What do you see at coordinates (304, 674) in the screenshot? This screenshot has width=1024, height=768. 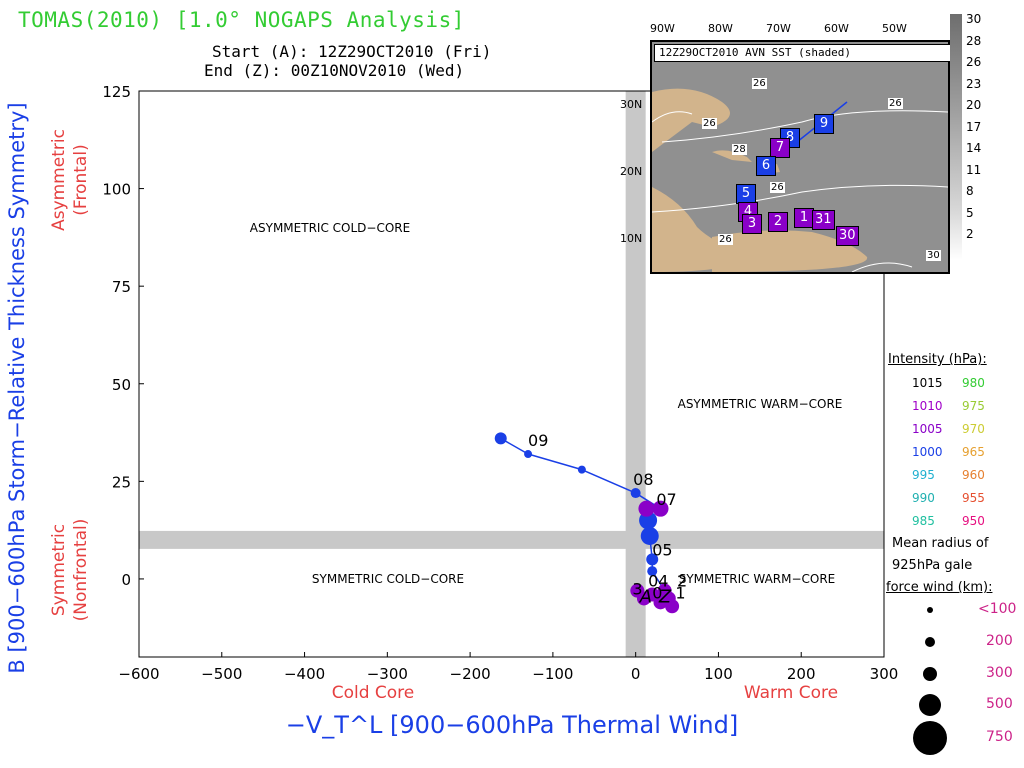 I see `x-tick-label: −400` at bounding box center [304, 674].